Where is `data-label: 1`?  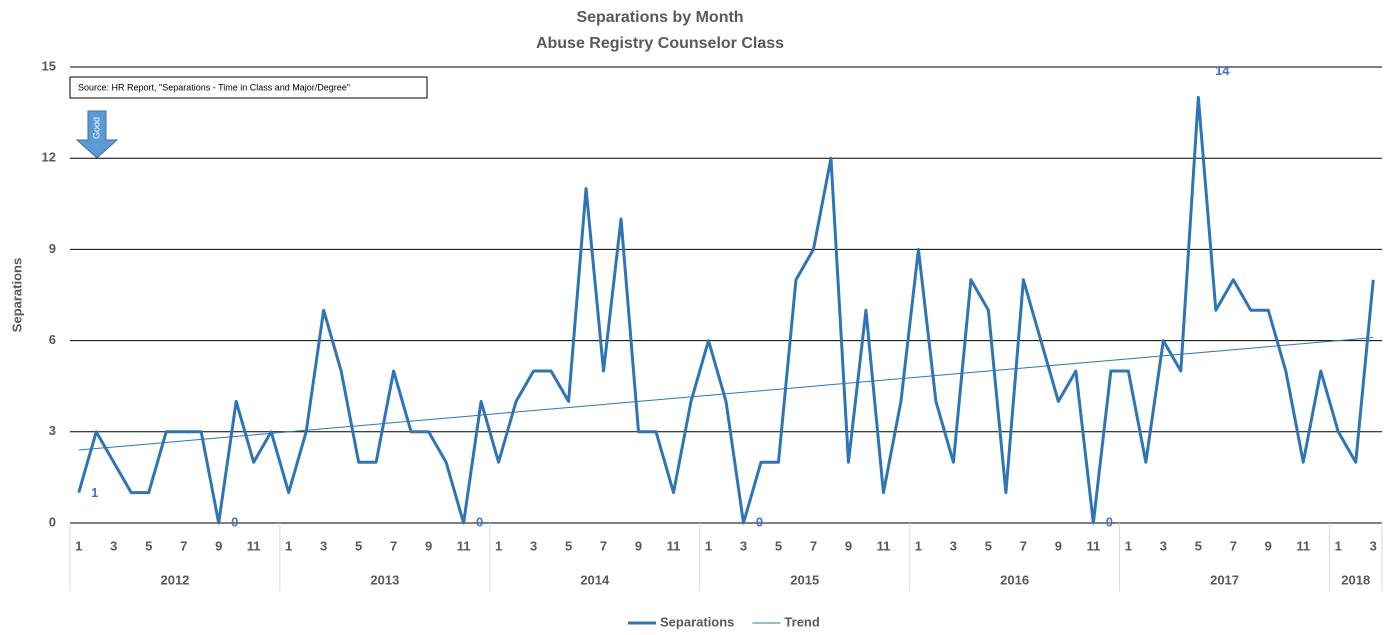
data-label: 1 is located at coordinates (94, 492).